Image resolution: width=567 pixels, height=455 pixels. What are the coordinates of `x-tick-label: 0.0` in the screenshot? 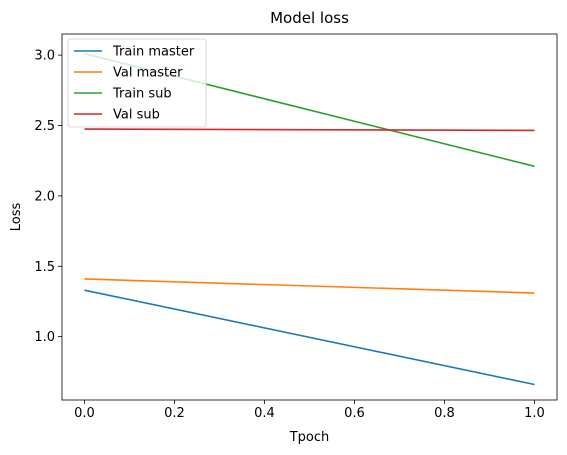 It's located at (84, 413).